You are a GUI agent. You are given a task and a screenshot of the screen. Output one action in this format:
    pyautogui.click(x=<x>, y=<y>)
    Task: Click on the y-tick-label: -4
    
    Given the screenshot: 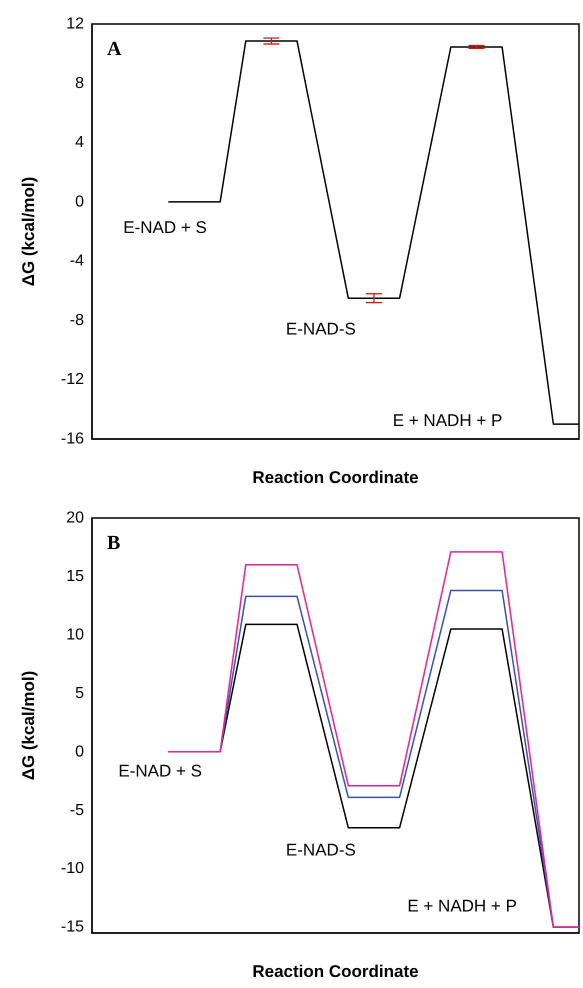 What is the action you would take?
    pyautogui.click(x=77, y=261)
    